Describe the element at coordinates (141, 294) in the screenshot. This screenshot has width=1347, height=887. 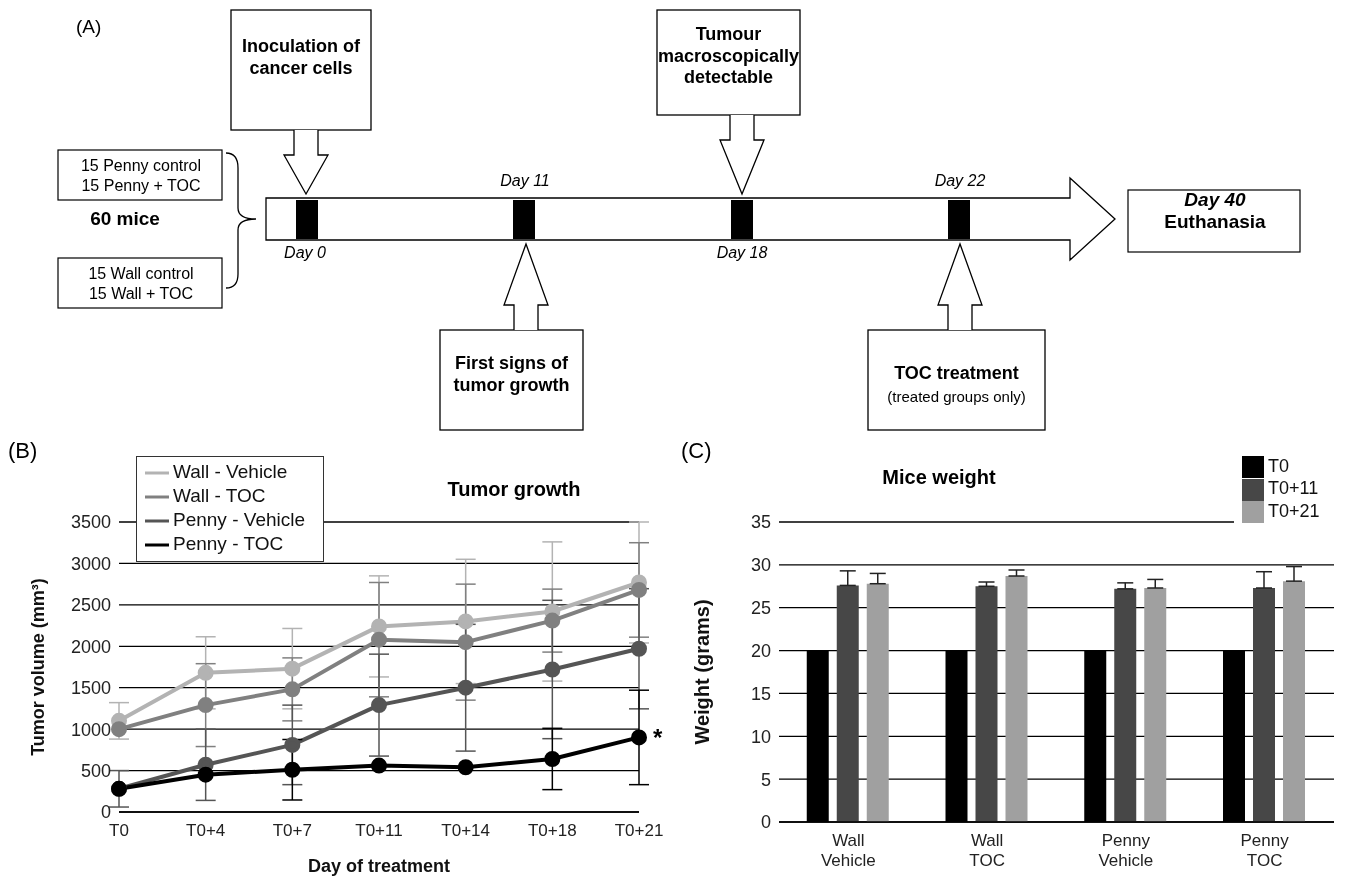
I see `text: 15 Wall + TOC` at that location.